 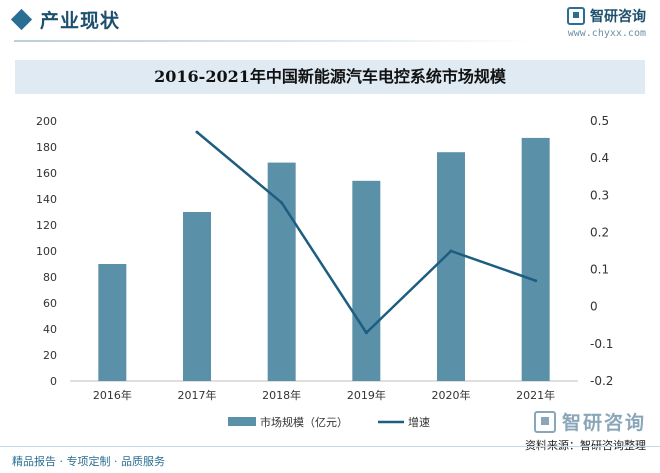 I want to click on y-right-tick-label: 0.3, so click(x=599, y=195).